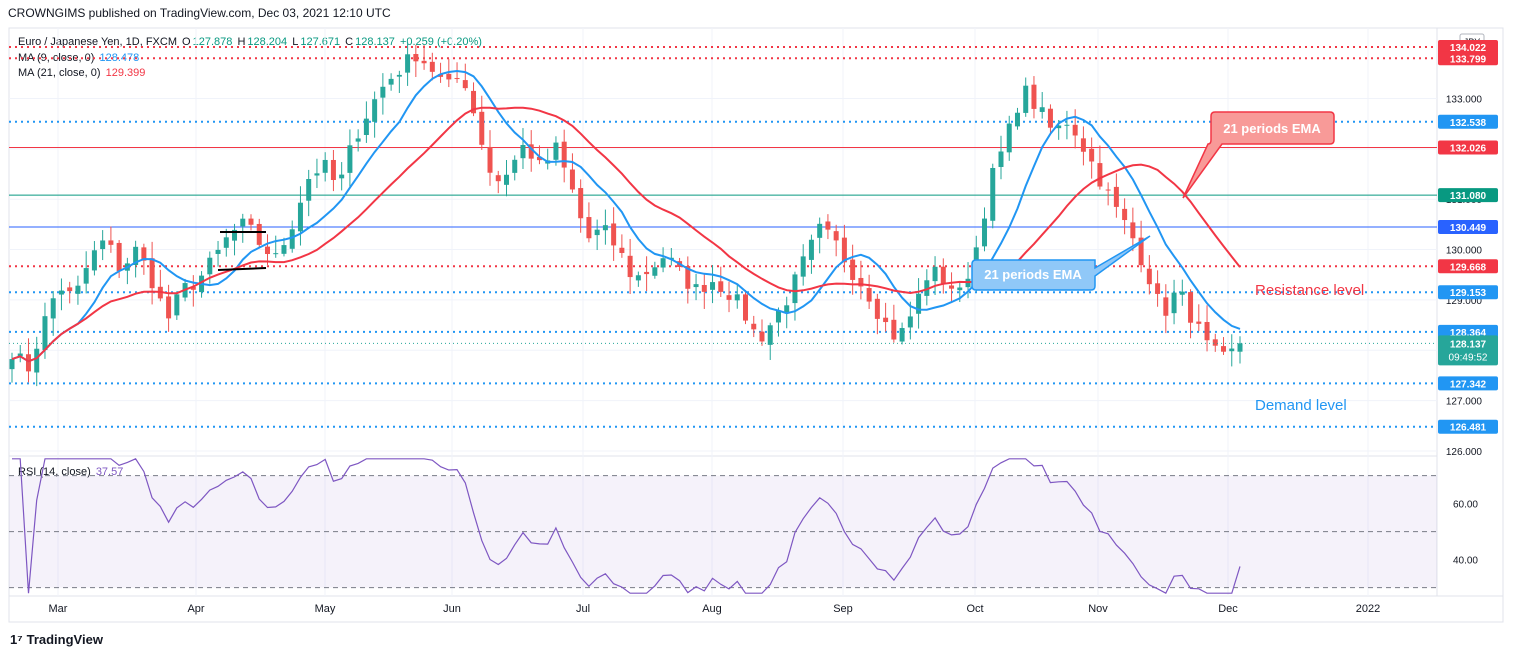 The image size is (1514, 658). What do you see at coordinates (64, 639) in the screenshot?
I see `tradingview-logo-text: TradingView` at bounding box center [64, 639].